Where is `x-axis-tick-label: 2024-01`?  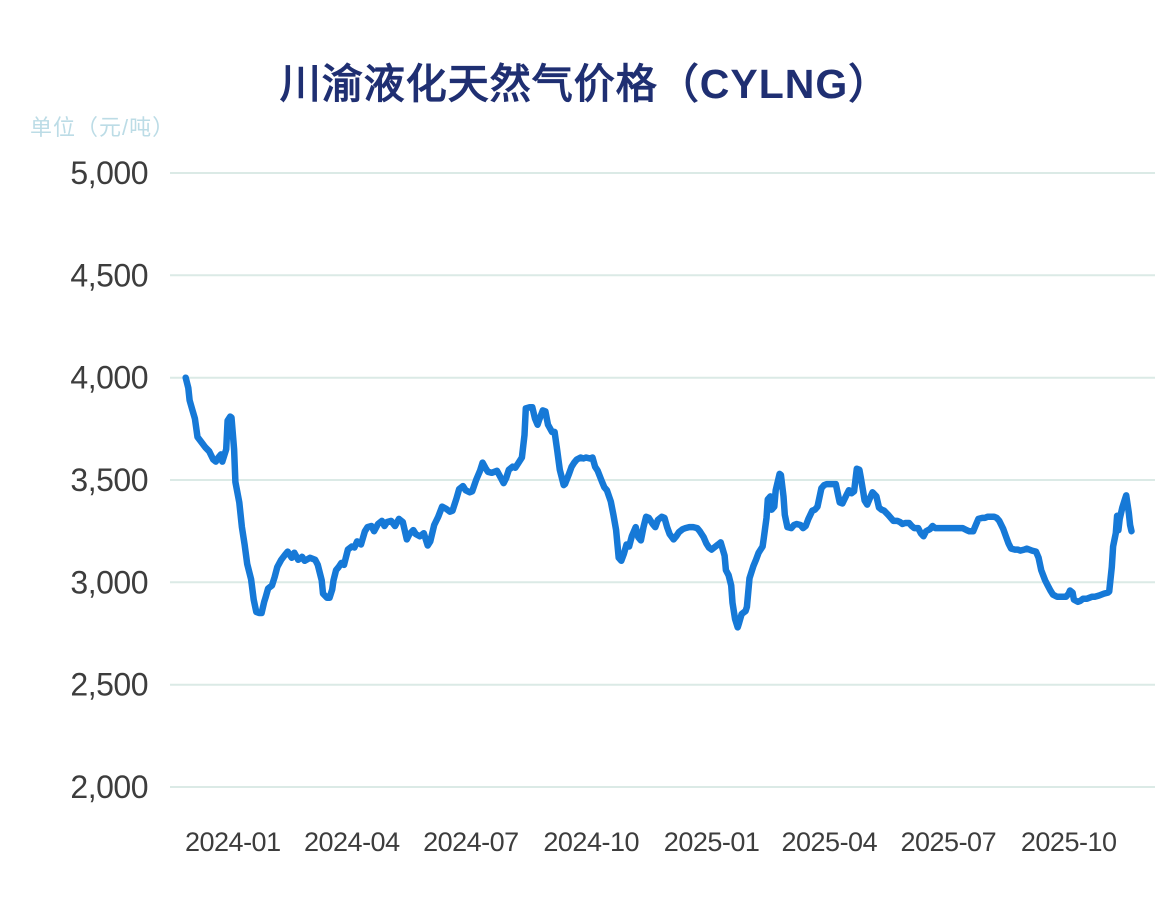
x-axis-tick-label: 2024-01 is located at coordinates (233, 842).